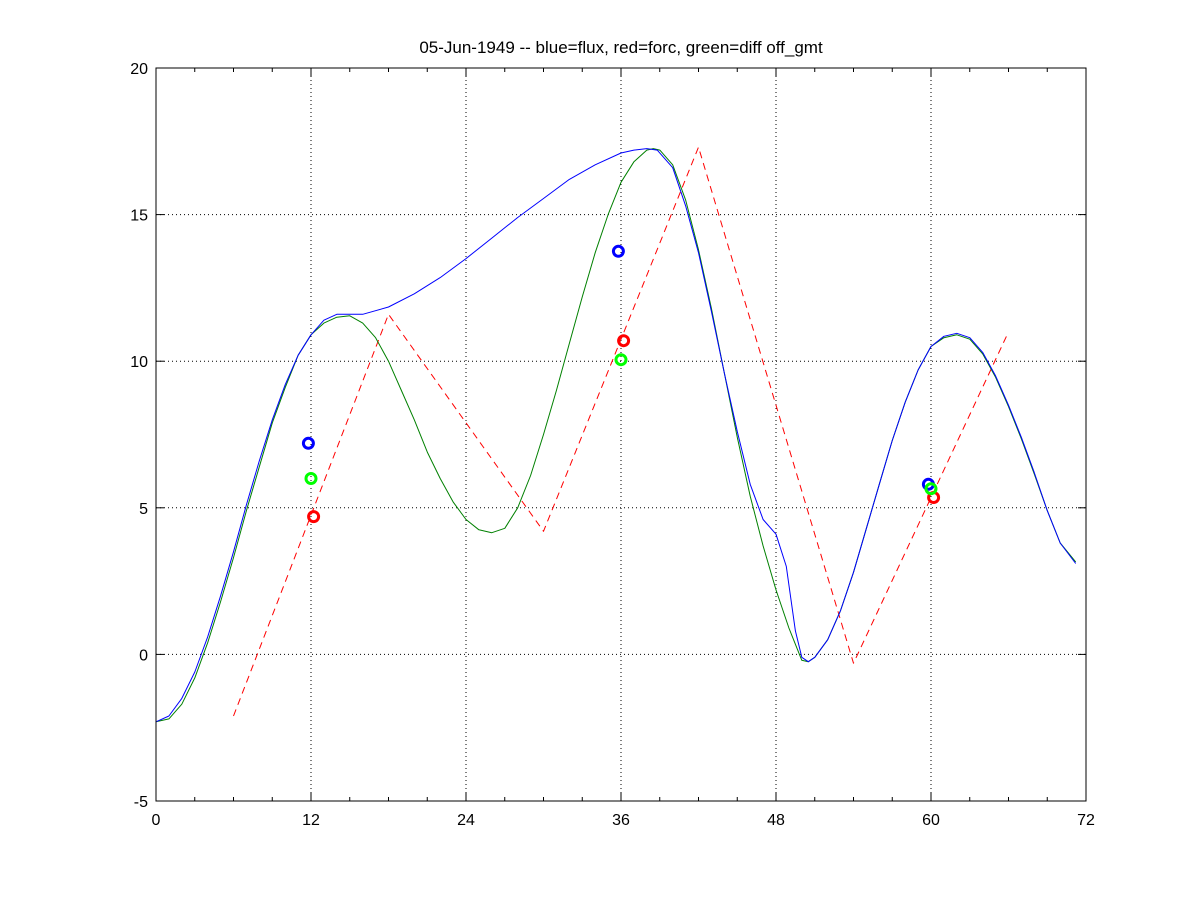  Describe the element at coordinates (139, 362) in the screenshot. I see `y-tick-label: 10` at that location.